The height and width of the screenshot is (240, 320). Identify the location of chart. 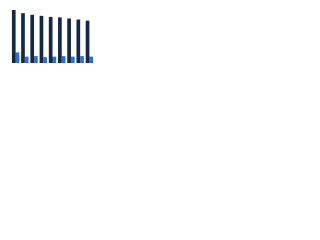
(52, 37).